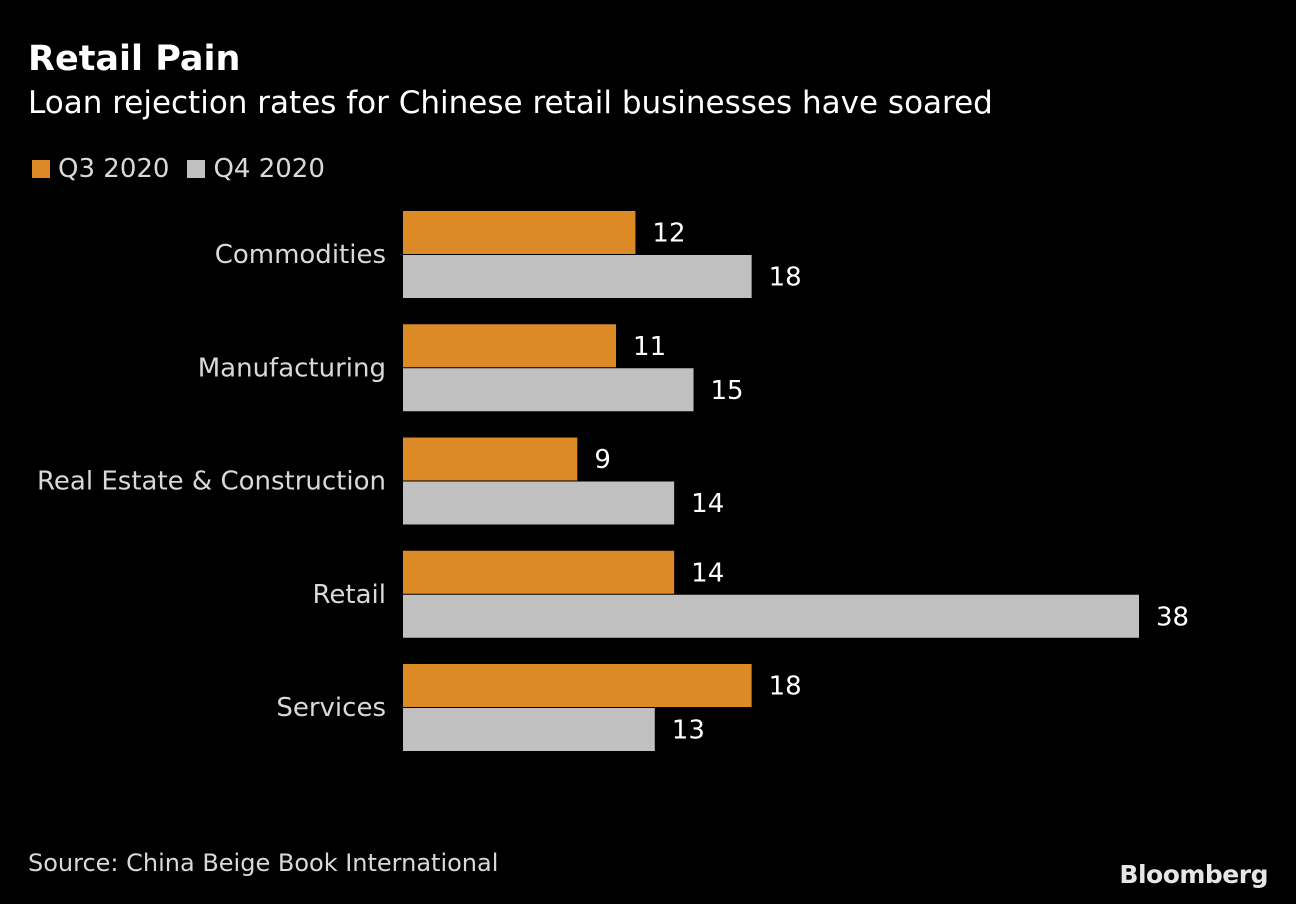 This screenshot has height=904, width=1296. What do you see at coordinates (134, 59) in the screenshot?
I see `chart-title: Retail Pain` at bounding box center [134, 59].